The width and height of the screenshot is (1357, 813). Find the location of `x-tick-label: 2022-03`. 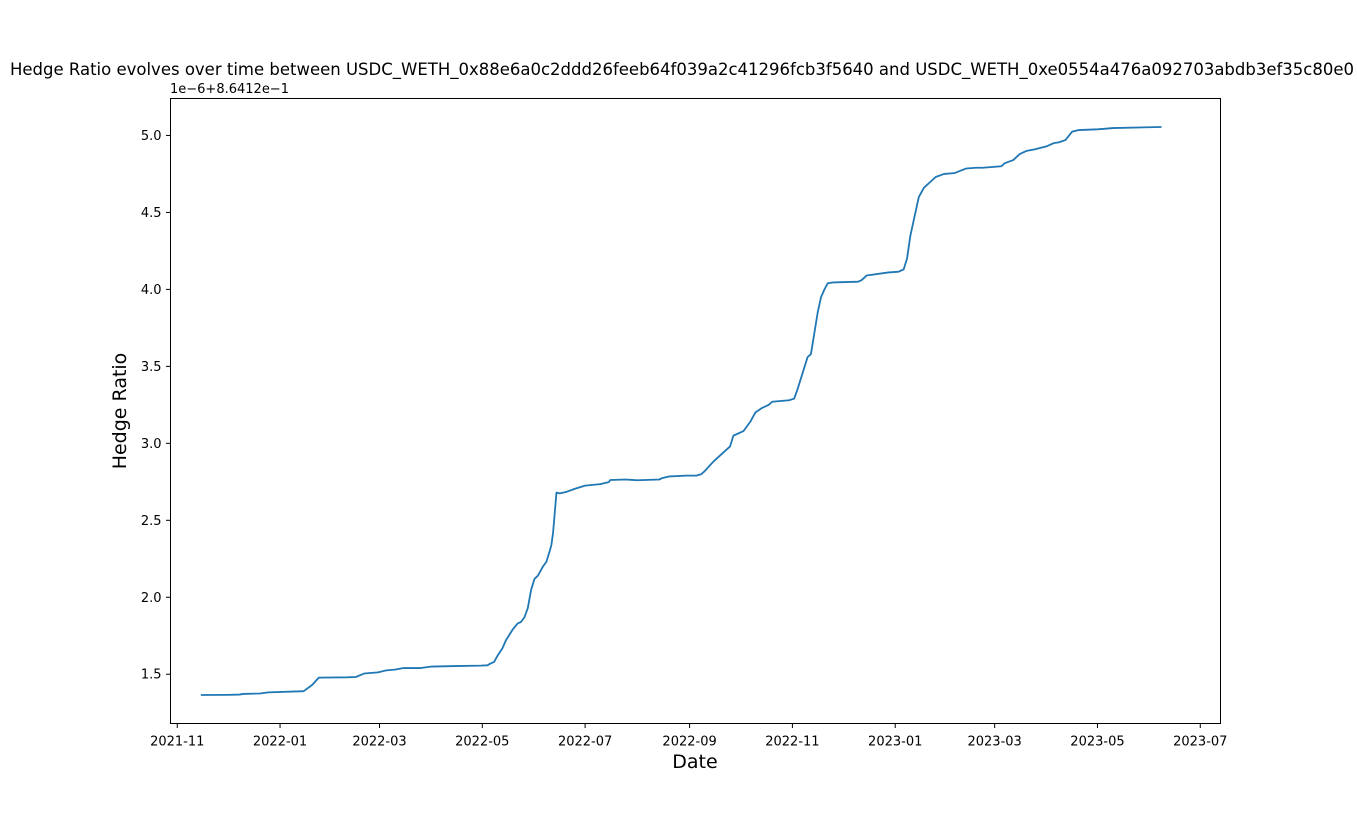

x-tick-label: 2022-03 is located at coordinates (379, 742).